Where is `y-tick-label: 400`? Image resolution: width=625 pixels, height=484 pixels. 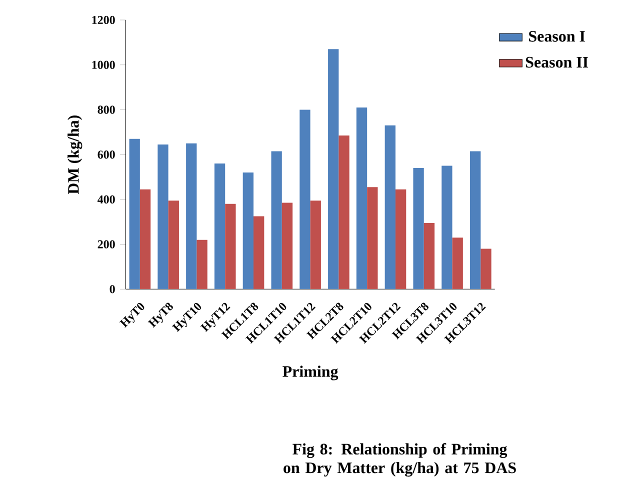
y-tick-label: 400 is located at coordinates (106, 200).